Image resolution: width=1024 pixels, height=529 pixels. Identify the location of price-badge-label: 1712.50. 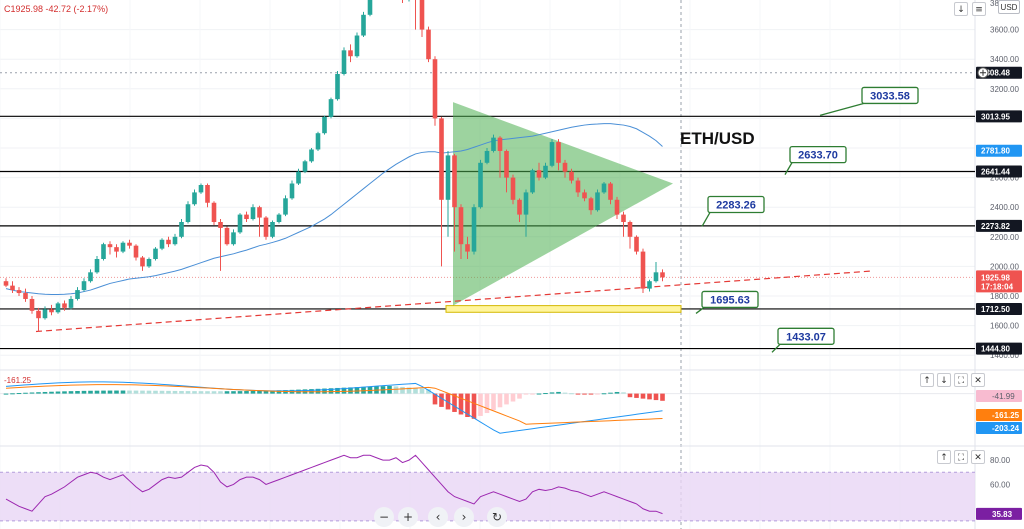
(995, 309).